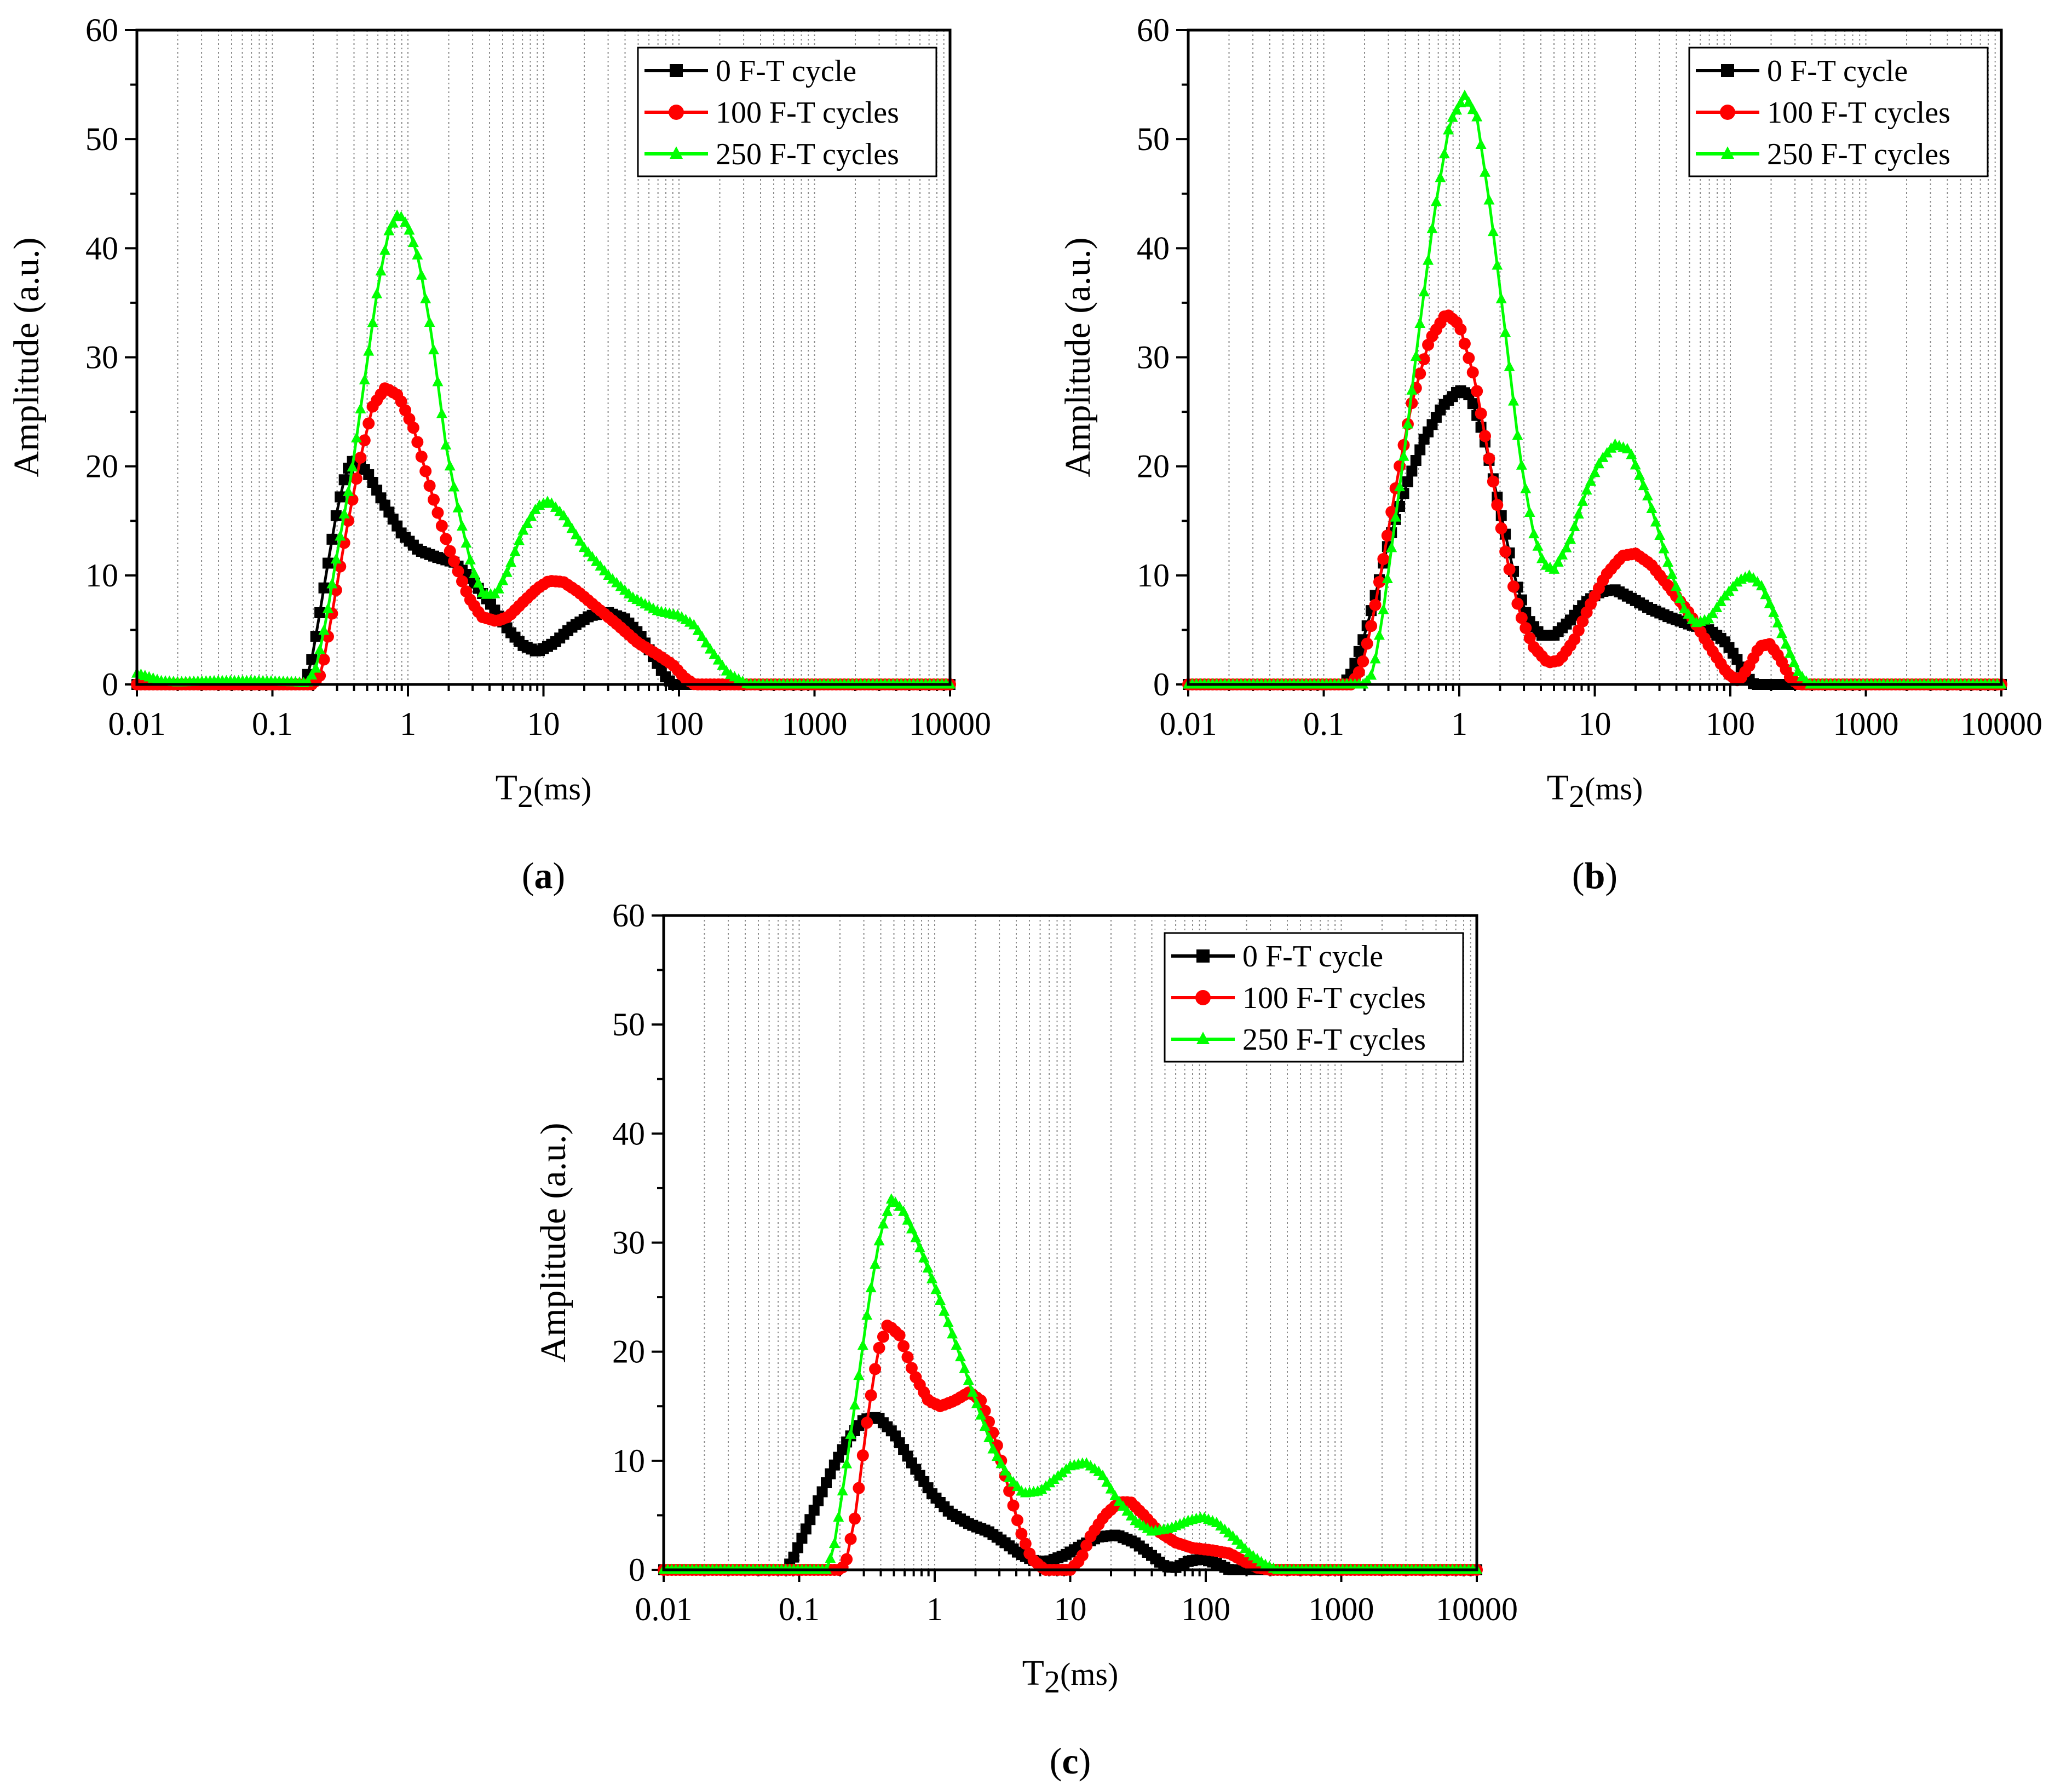  I want to click on x-axis-label-main: T, so click(1033, 1673).